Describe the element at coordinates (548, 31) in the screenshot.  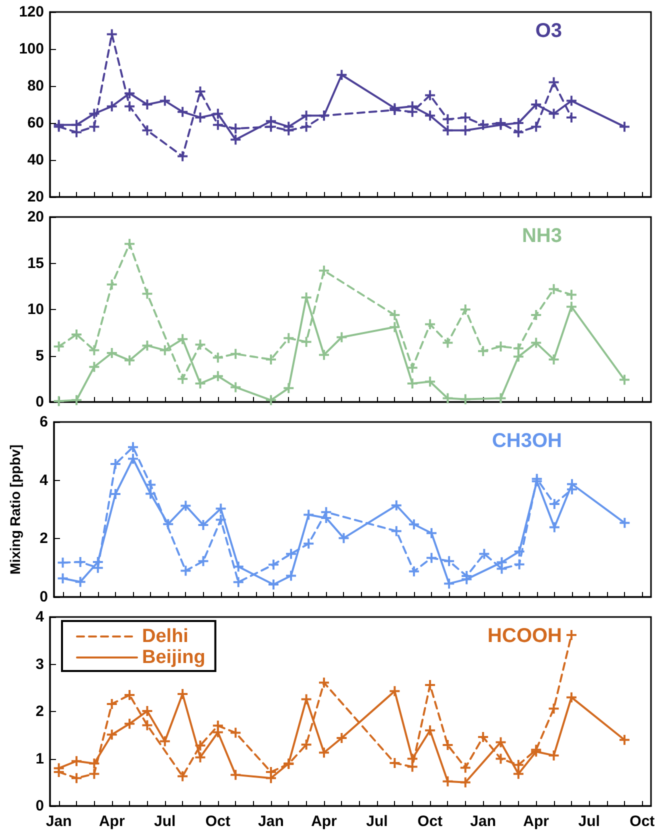
I see `chart-title: O3` at that location.